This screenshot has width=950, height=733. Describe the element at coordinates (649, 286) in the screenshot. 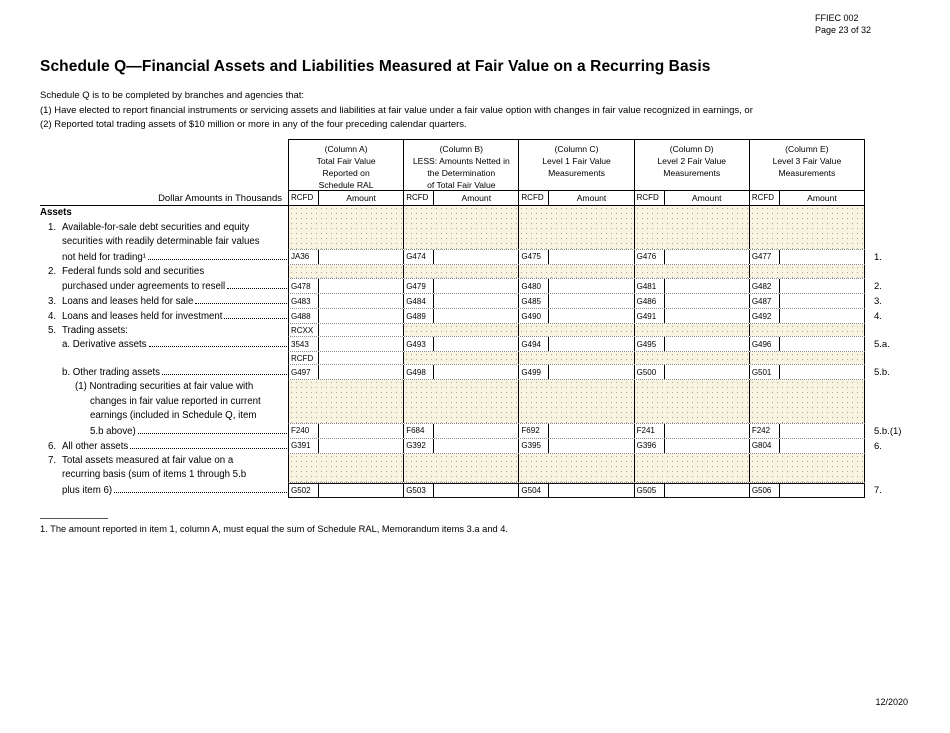

I see `item-code-cell: G481` at that location.